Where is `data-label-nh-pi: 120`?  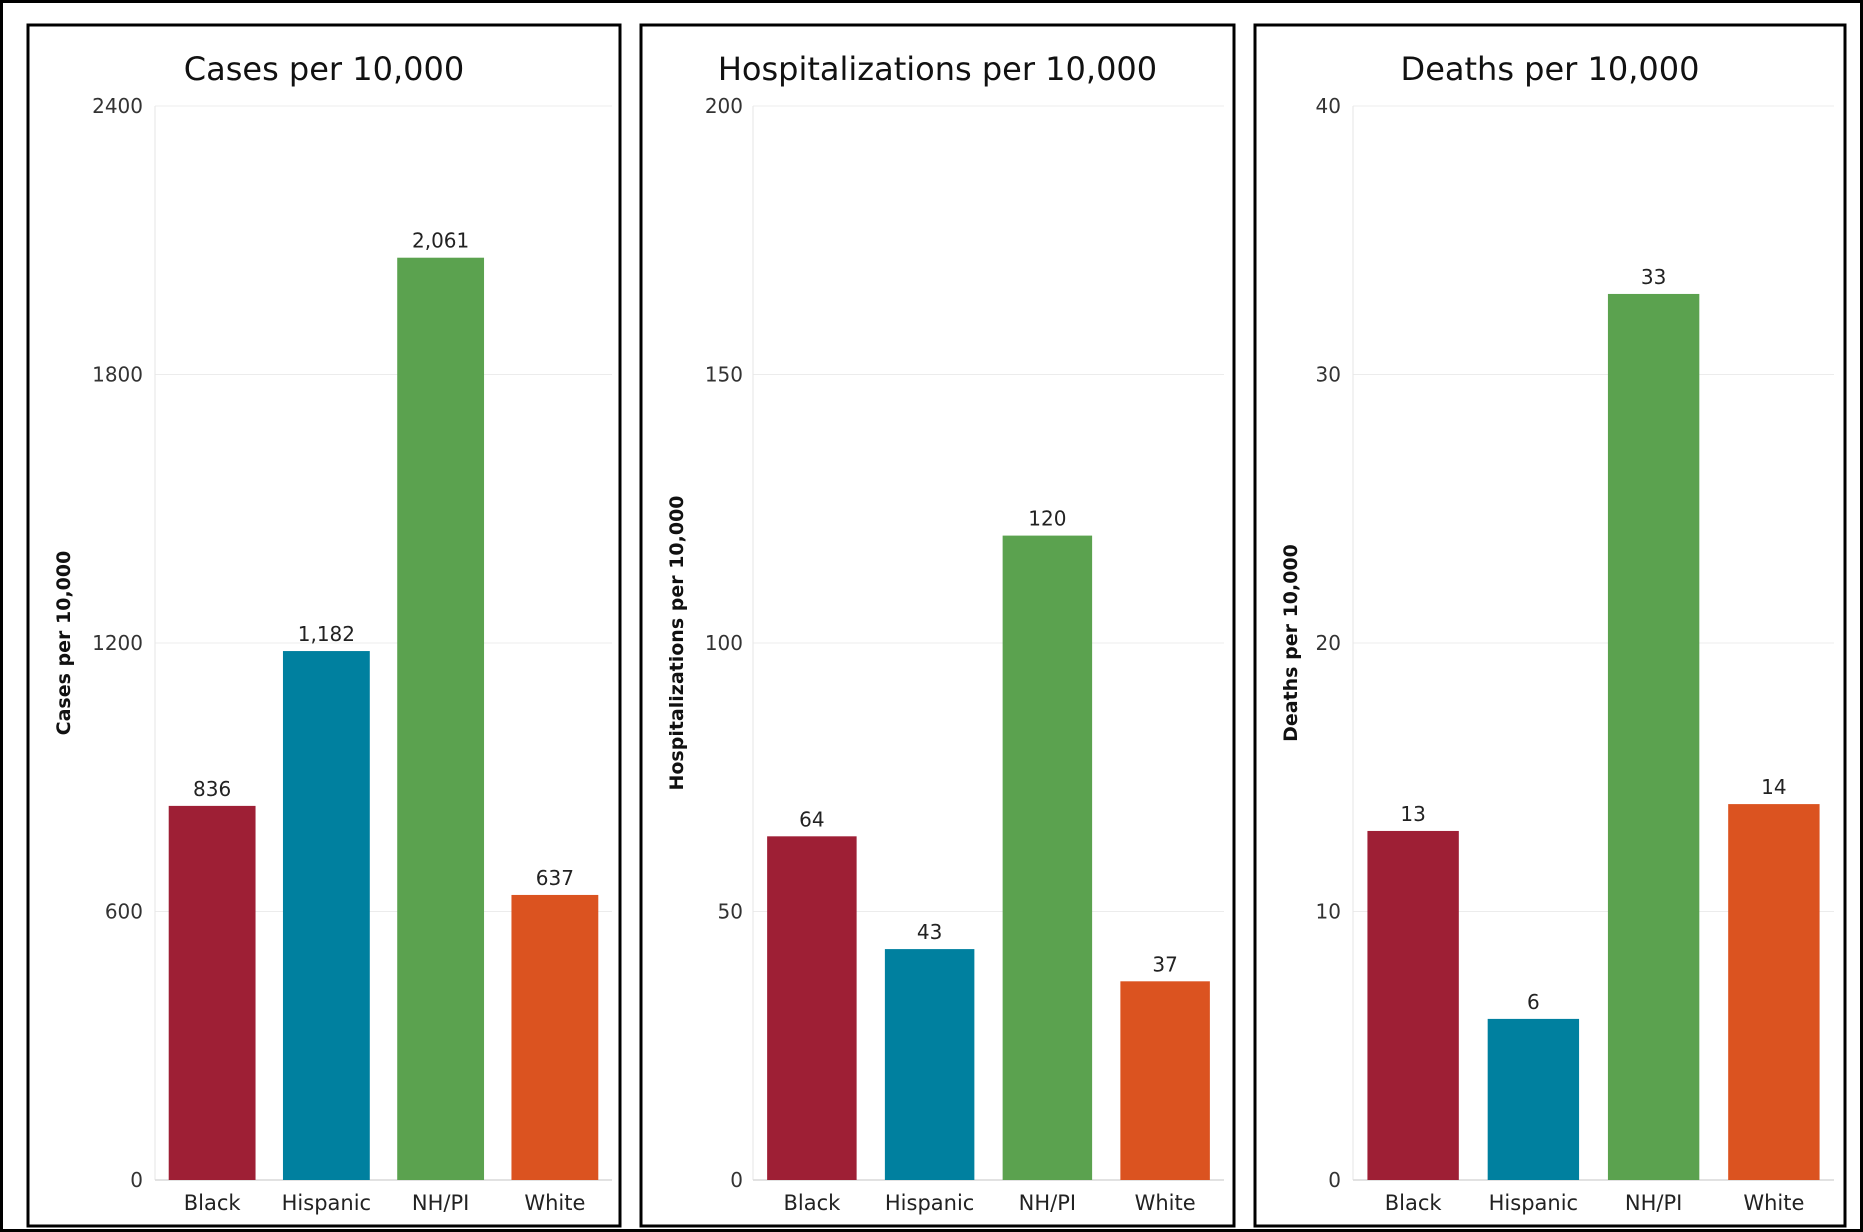
data-label-nh-pi: 120 is located at coordinates (1047, 519).